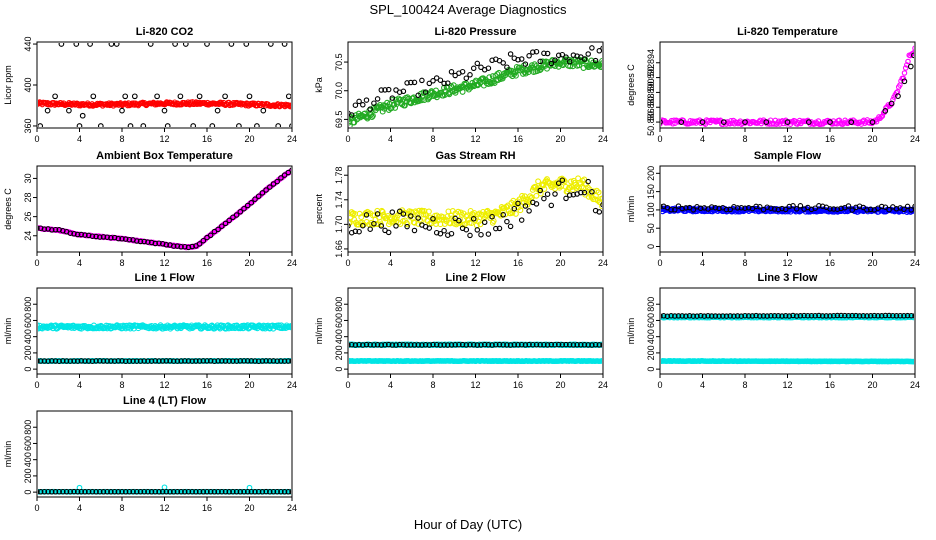 The width and height of the screenshot is (936, 540). I want to click on x-tick-label: 0, so click(36, 139).